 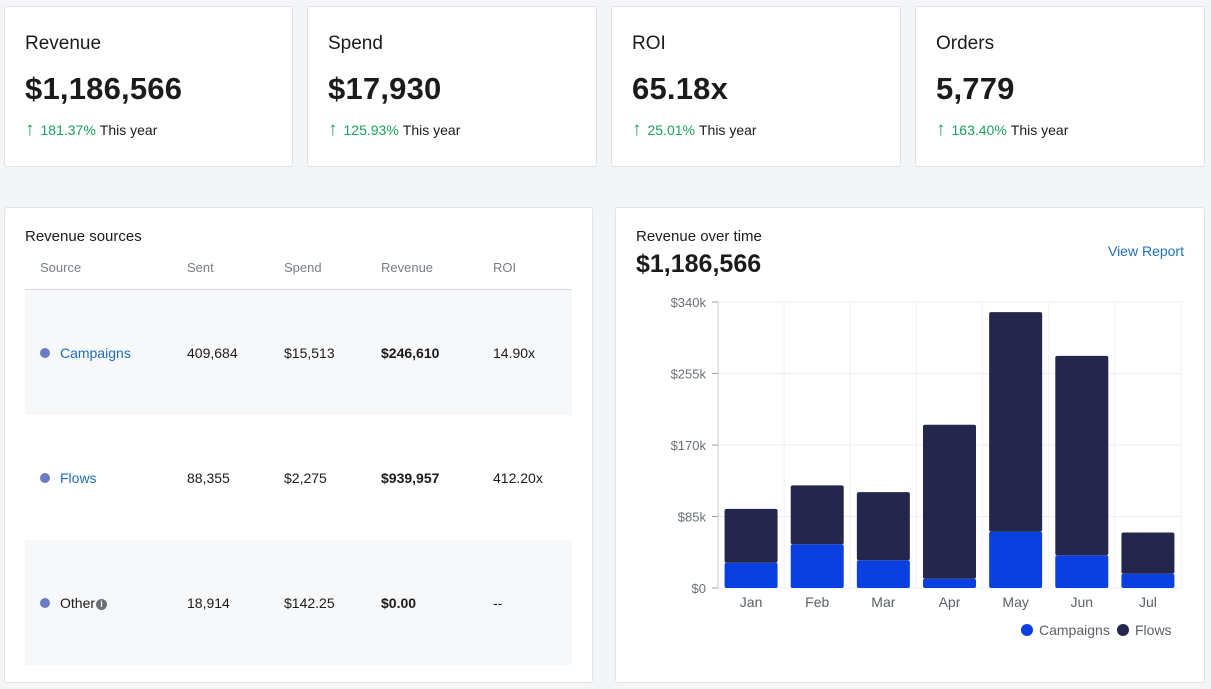 I want to click on bar-flows-feb, so click(x=817, y=515).